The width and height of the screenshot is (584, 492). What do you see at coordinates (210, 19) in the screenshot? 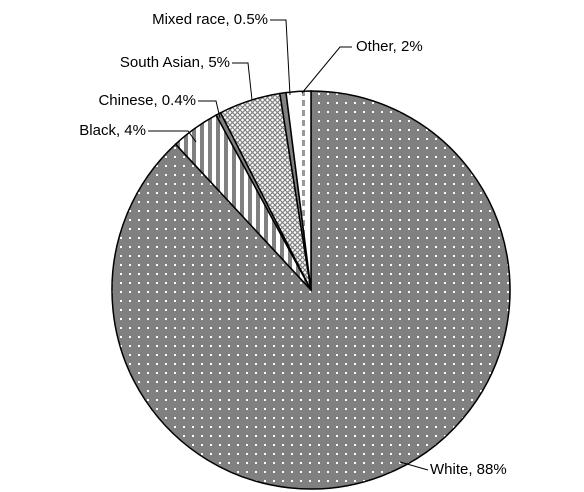
I see `data-label: Mixed race, 0.5%` at bounding box center [210, 19].